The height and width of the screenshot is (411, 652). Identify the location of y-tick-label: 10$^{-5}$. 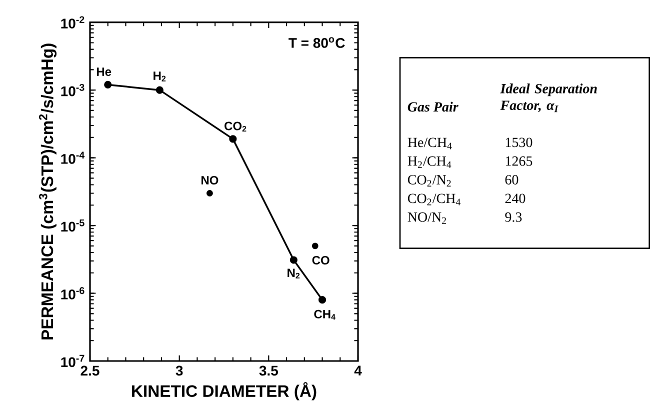
(72, 225).